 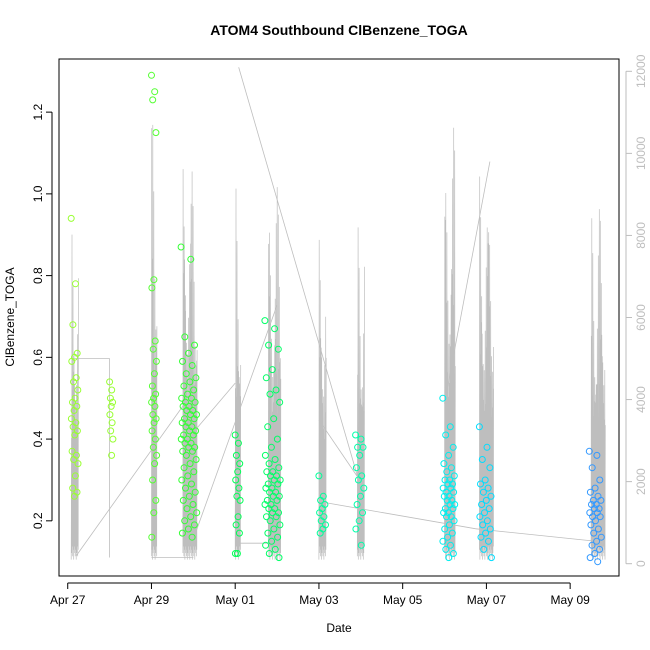 I want to click on y-tick-label: 0.6, so click(x=38, y=357).